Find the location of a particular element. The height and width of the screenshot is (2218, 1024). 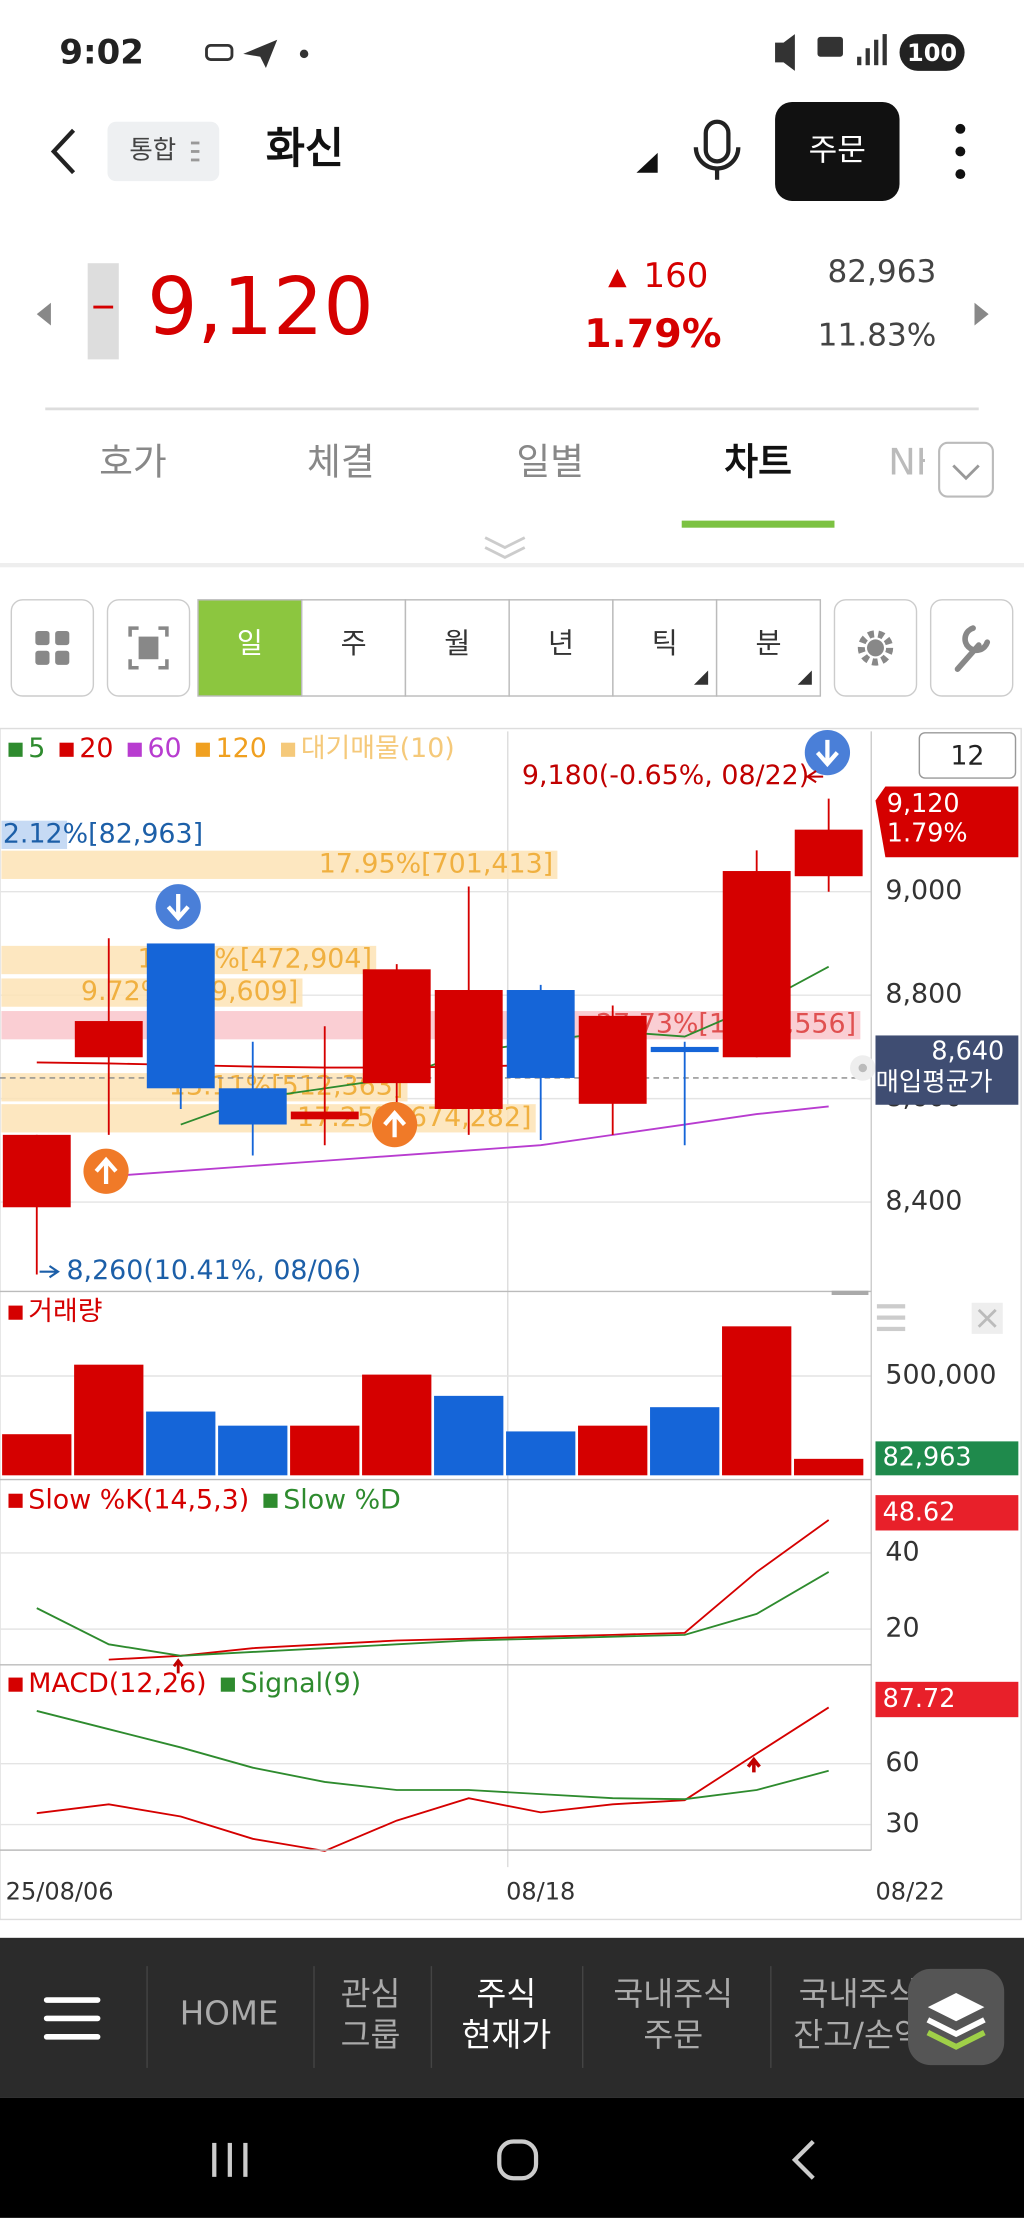

nav-label: 그룹 is located at coordinates (371, 2035).